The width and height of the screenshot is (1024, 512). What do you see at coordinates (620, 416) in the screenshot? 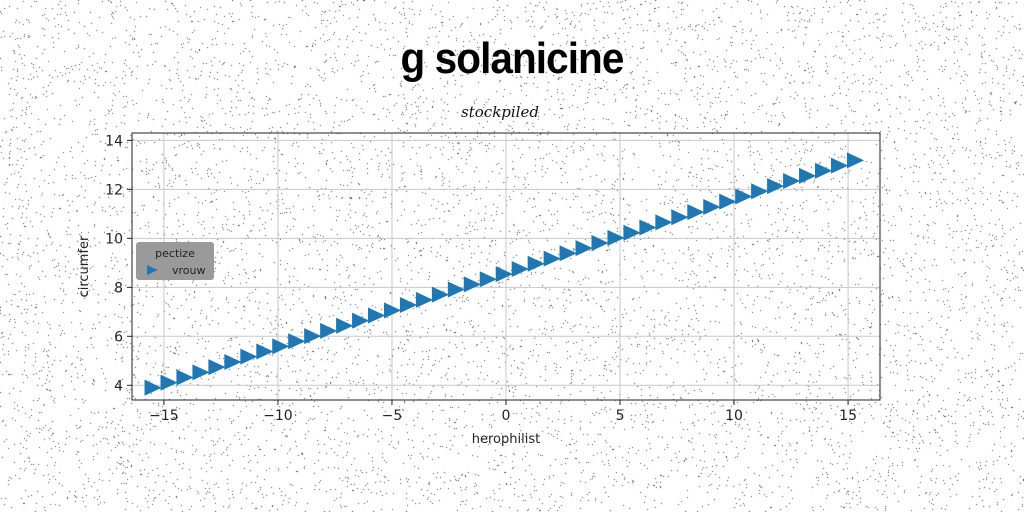
I see `x-tick-label: 5` at bounding box center [620, 416].